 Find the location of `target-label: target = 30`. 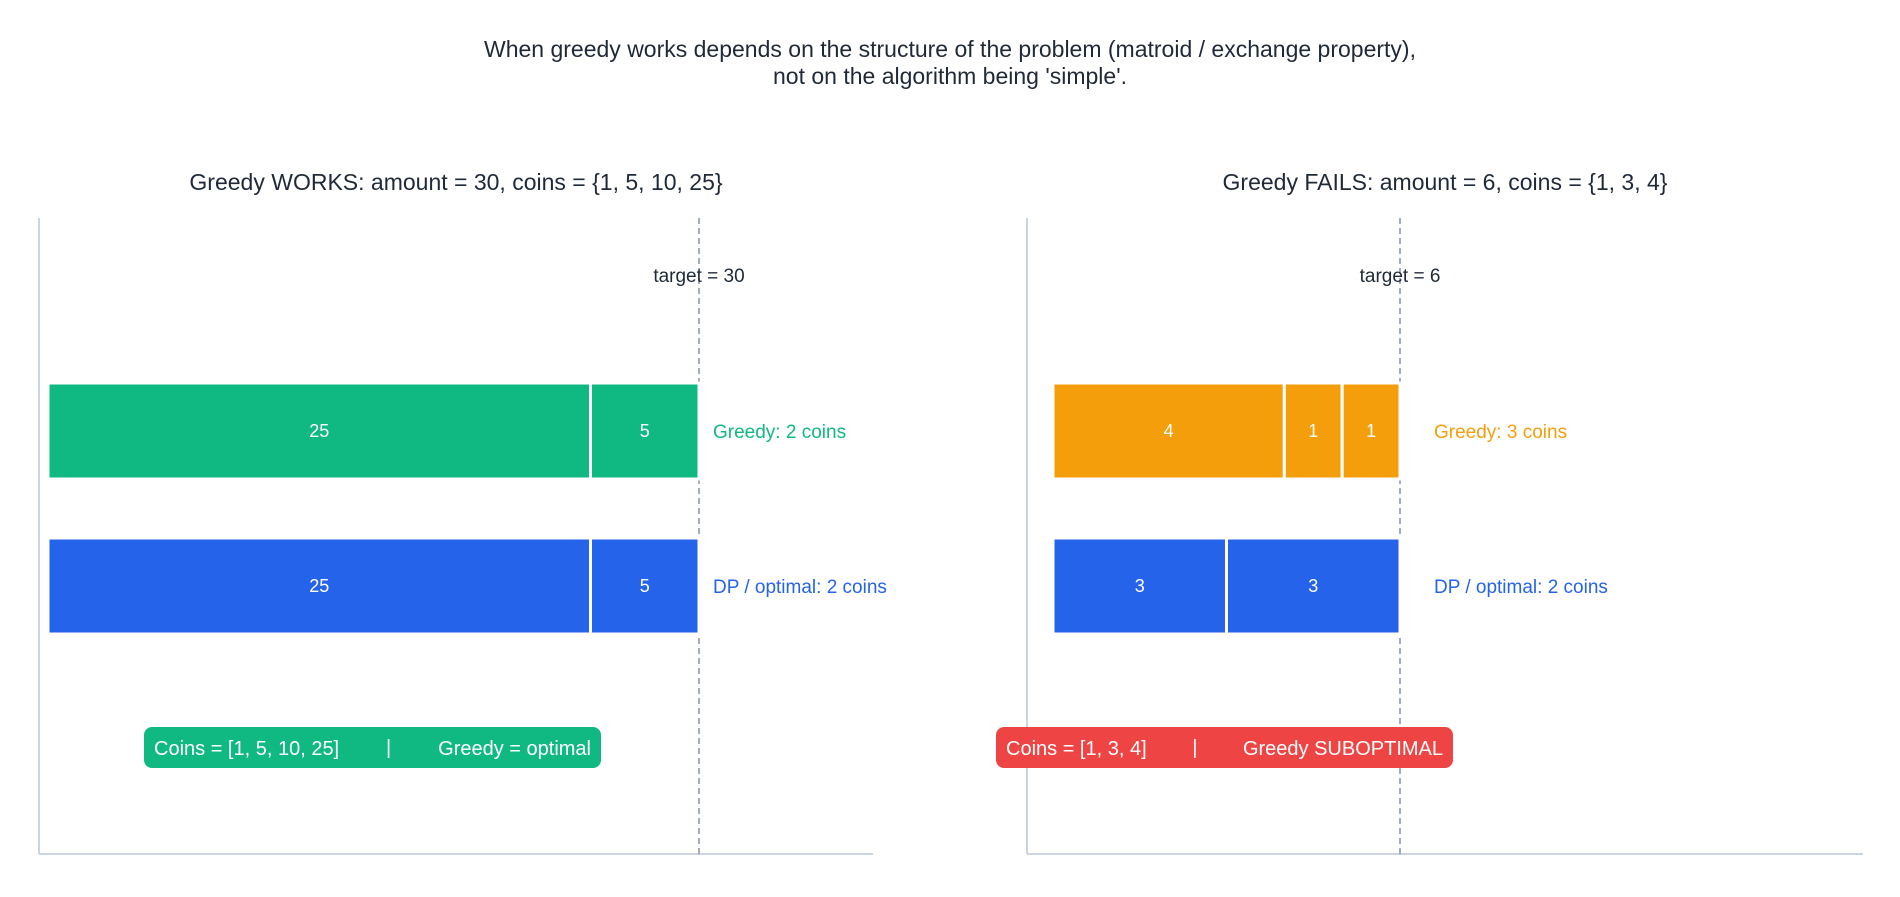

target-label: target = 30 is located at coordinates (698, 276).